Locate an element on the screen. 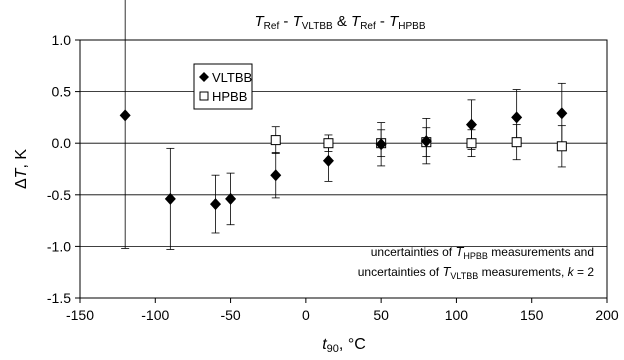 Image resolution: width=624 pixels, height=360 pixels. x-tick-label: -50 is located at coordinates (230, 315).